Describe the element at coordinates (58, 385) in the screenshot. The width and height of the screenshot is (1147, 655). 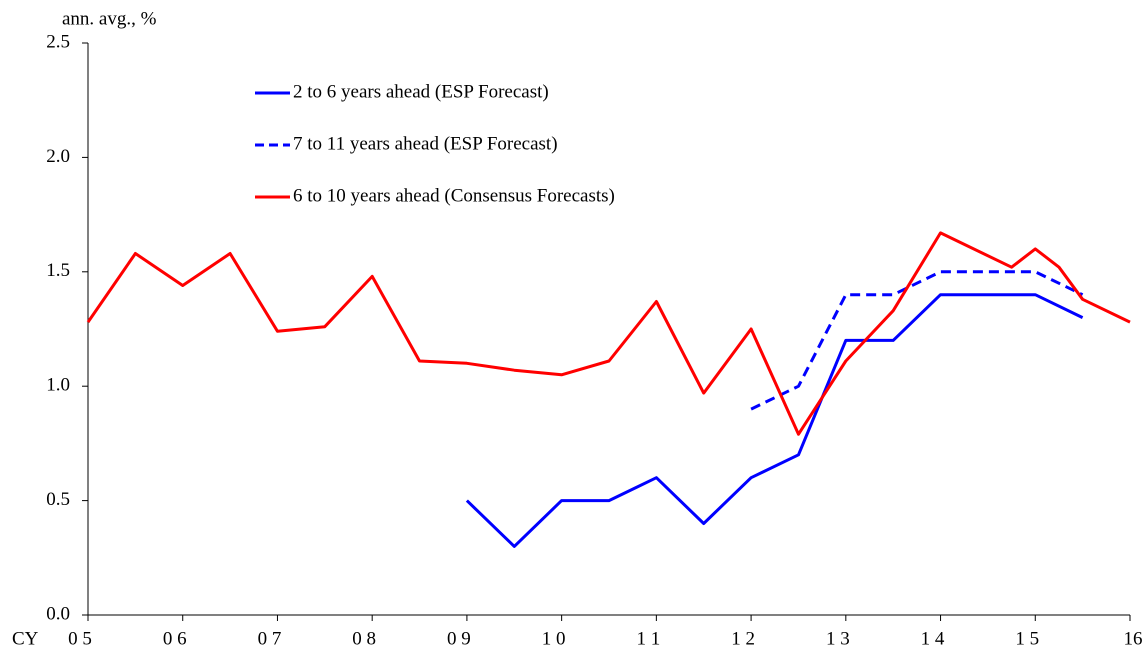
I see `y-tick-label: 1.0` at that location.